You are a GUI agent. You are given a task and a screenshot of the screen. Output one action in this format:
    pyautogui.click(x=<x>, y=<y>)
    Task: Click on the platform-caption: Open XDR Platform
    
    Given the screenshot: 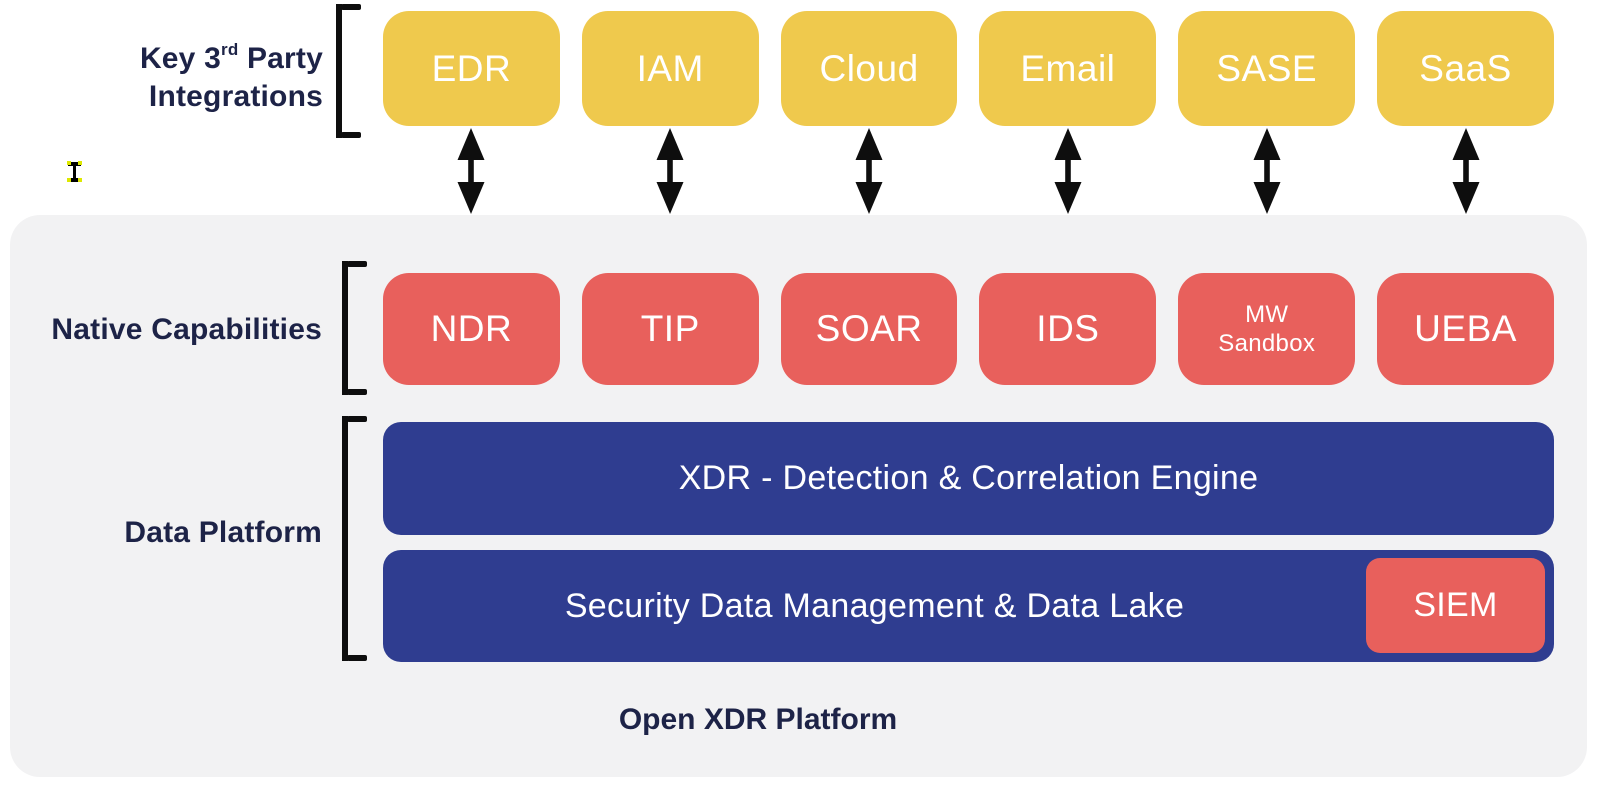 What is the action you would take?
    pyautogui.click(x=758, y=719)
    